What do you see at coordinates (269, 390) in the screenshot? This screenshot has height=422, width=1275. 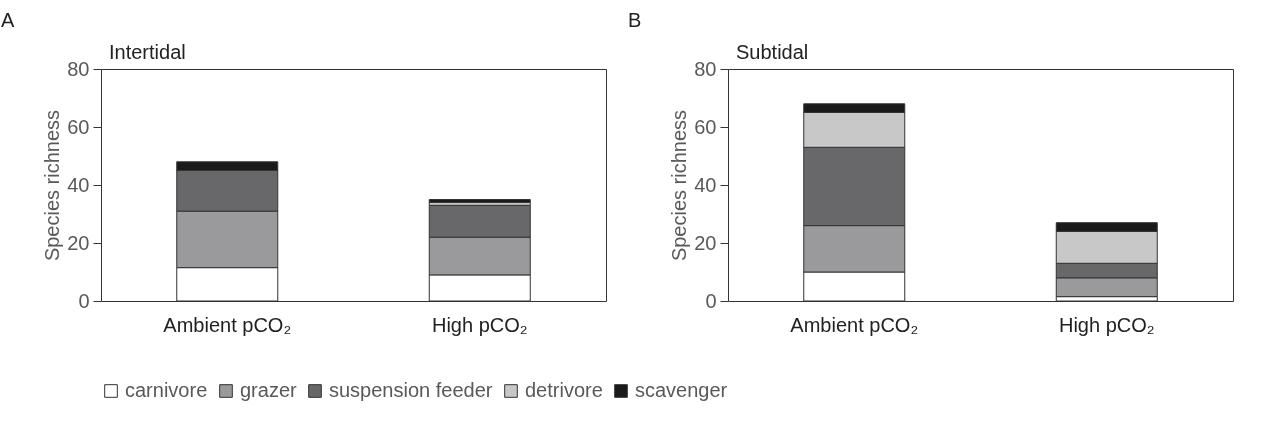 I see `legend-label: grazer` at bounding box center [269, 390].